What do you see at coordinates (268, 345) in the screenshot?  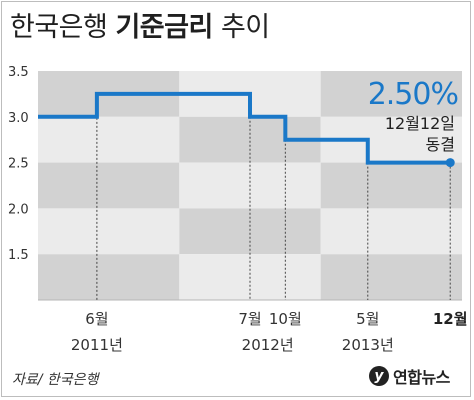 I see `x-year-label: 2012년` at bounding box center [268, 345].